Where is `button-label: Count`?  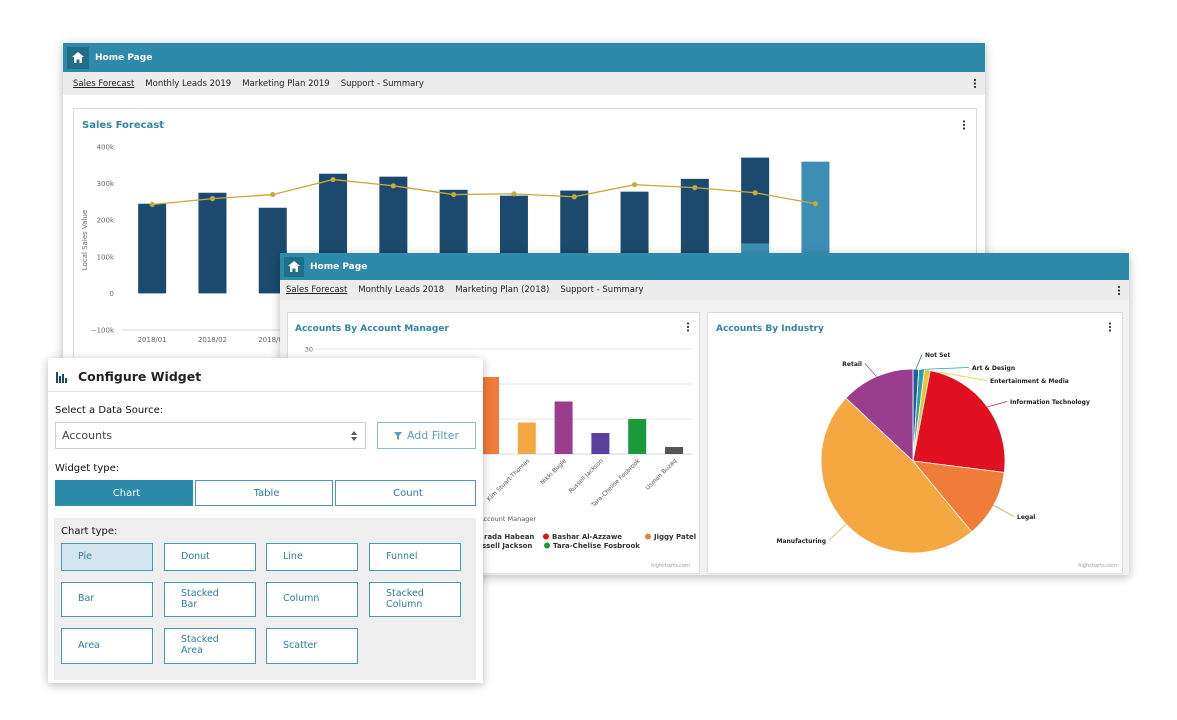
button-label: Count is located at coordinates (408, 493).